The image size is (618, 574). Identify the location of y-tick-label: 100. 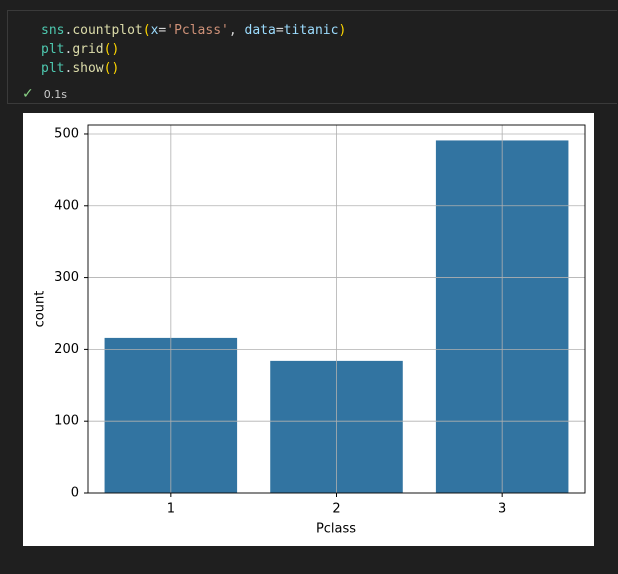
(66, 421).